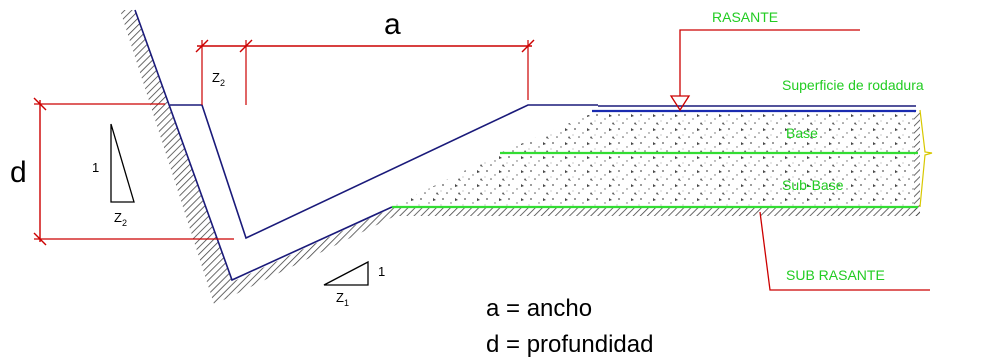 The width and height of the screenshot is (989, 364). What do you see at coordinates (176, 157) in the screenshot?
I see `ground-hatch-left` at bounding box center [176, 157].